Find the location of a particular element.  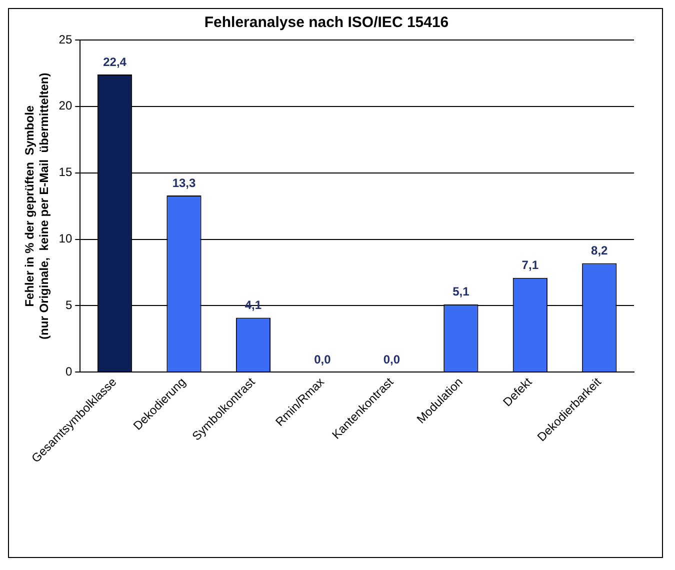

data-label: 8,2 is located at coordinates (599, 251).